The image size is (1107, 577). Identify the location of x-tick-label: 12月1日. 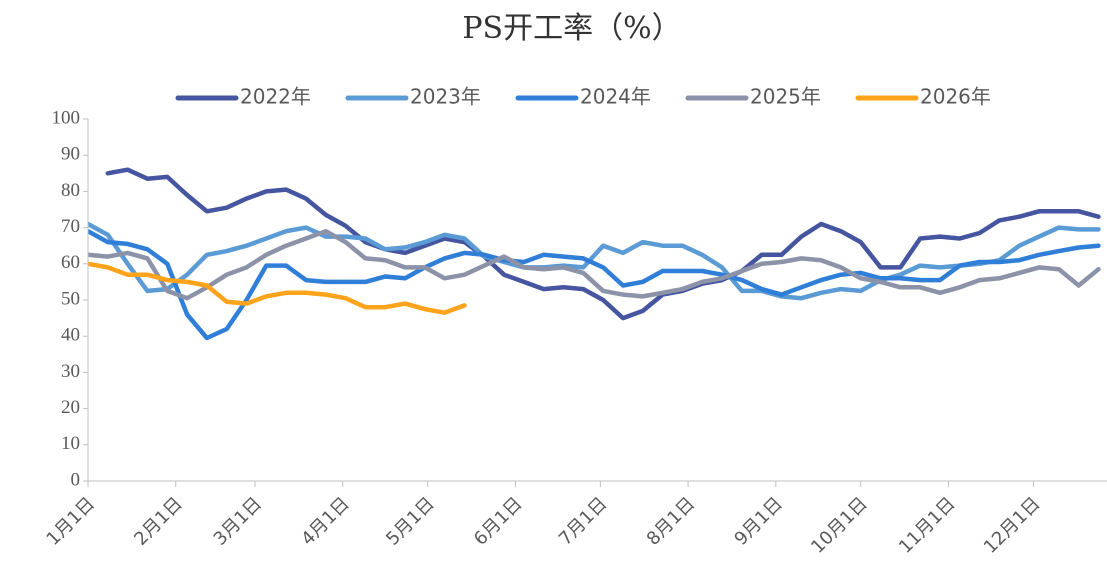
(1012, 525).